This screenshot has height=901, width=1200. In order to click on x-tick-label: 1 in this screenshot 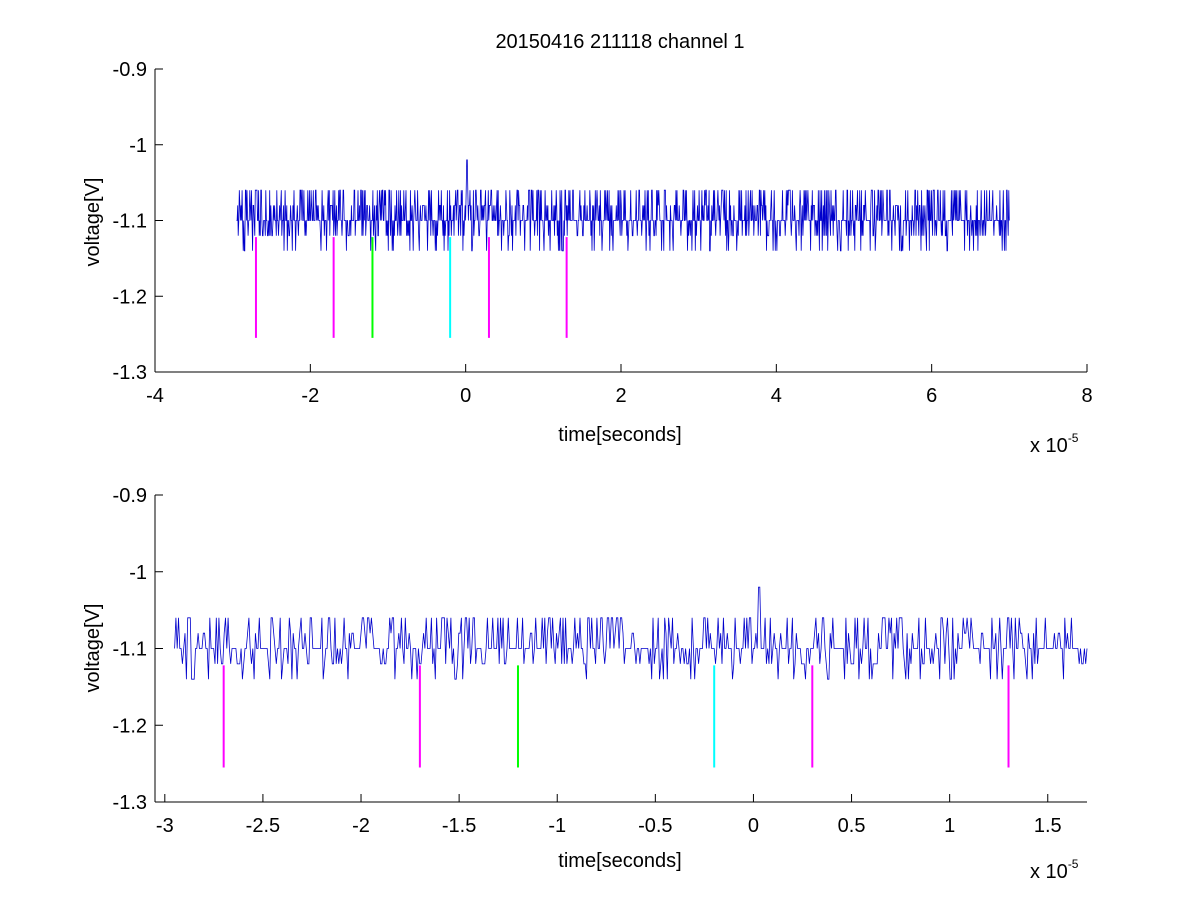, I will do `click(949, 826)`.